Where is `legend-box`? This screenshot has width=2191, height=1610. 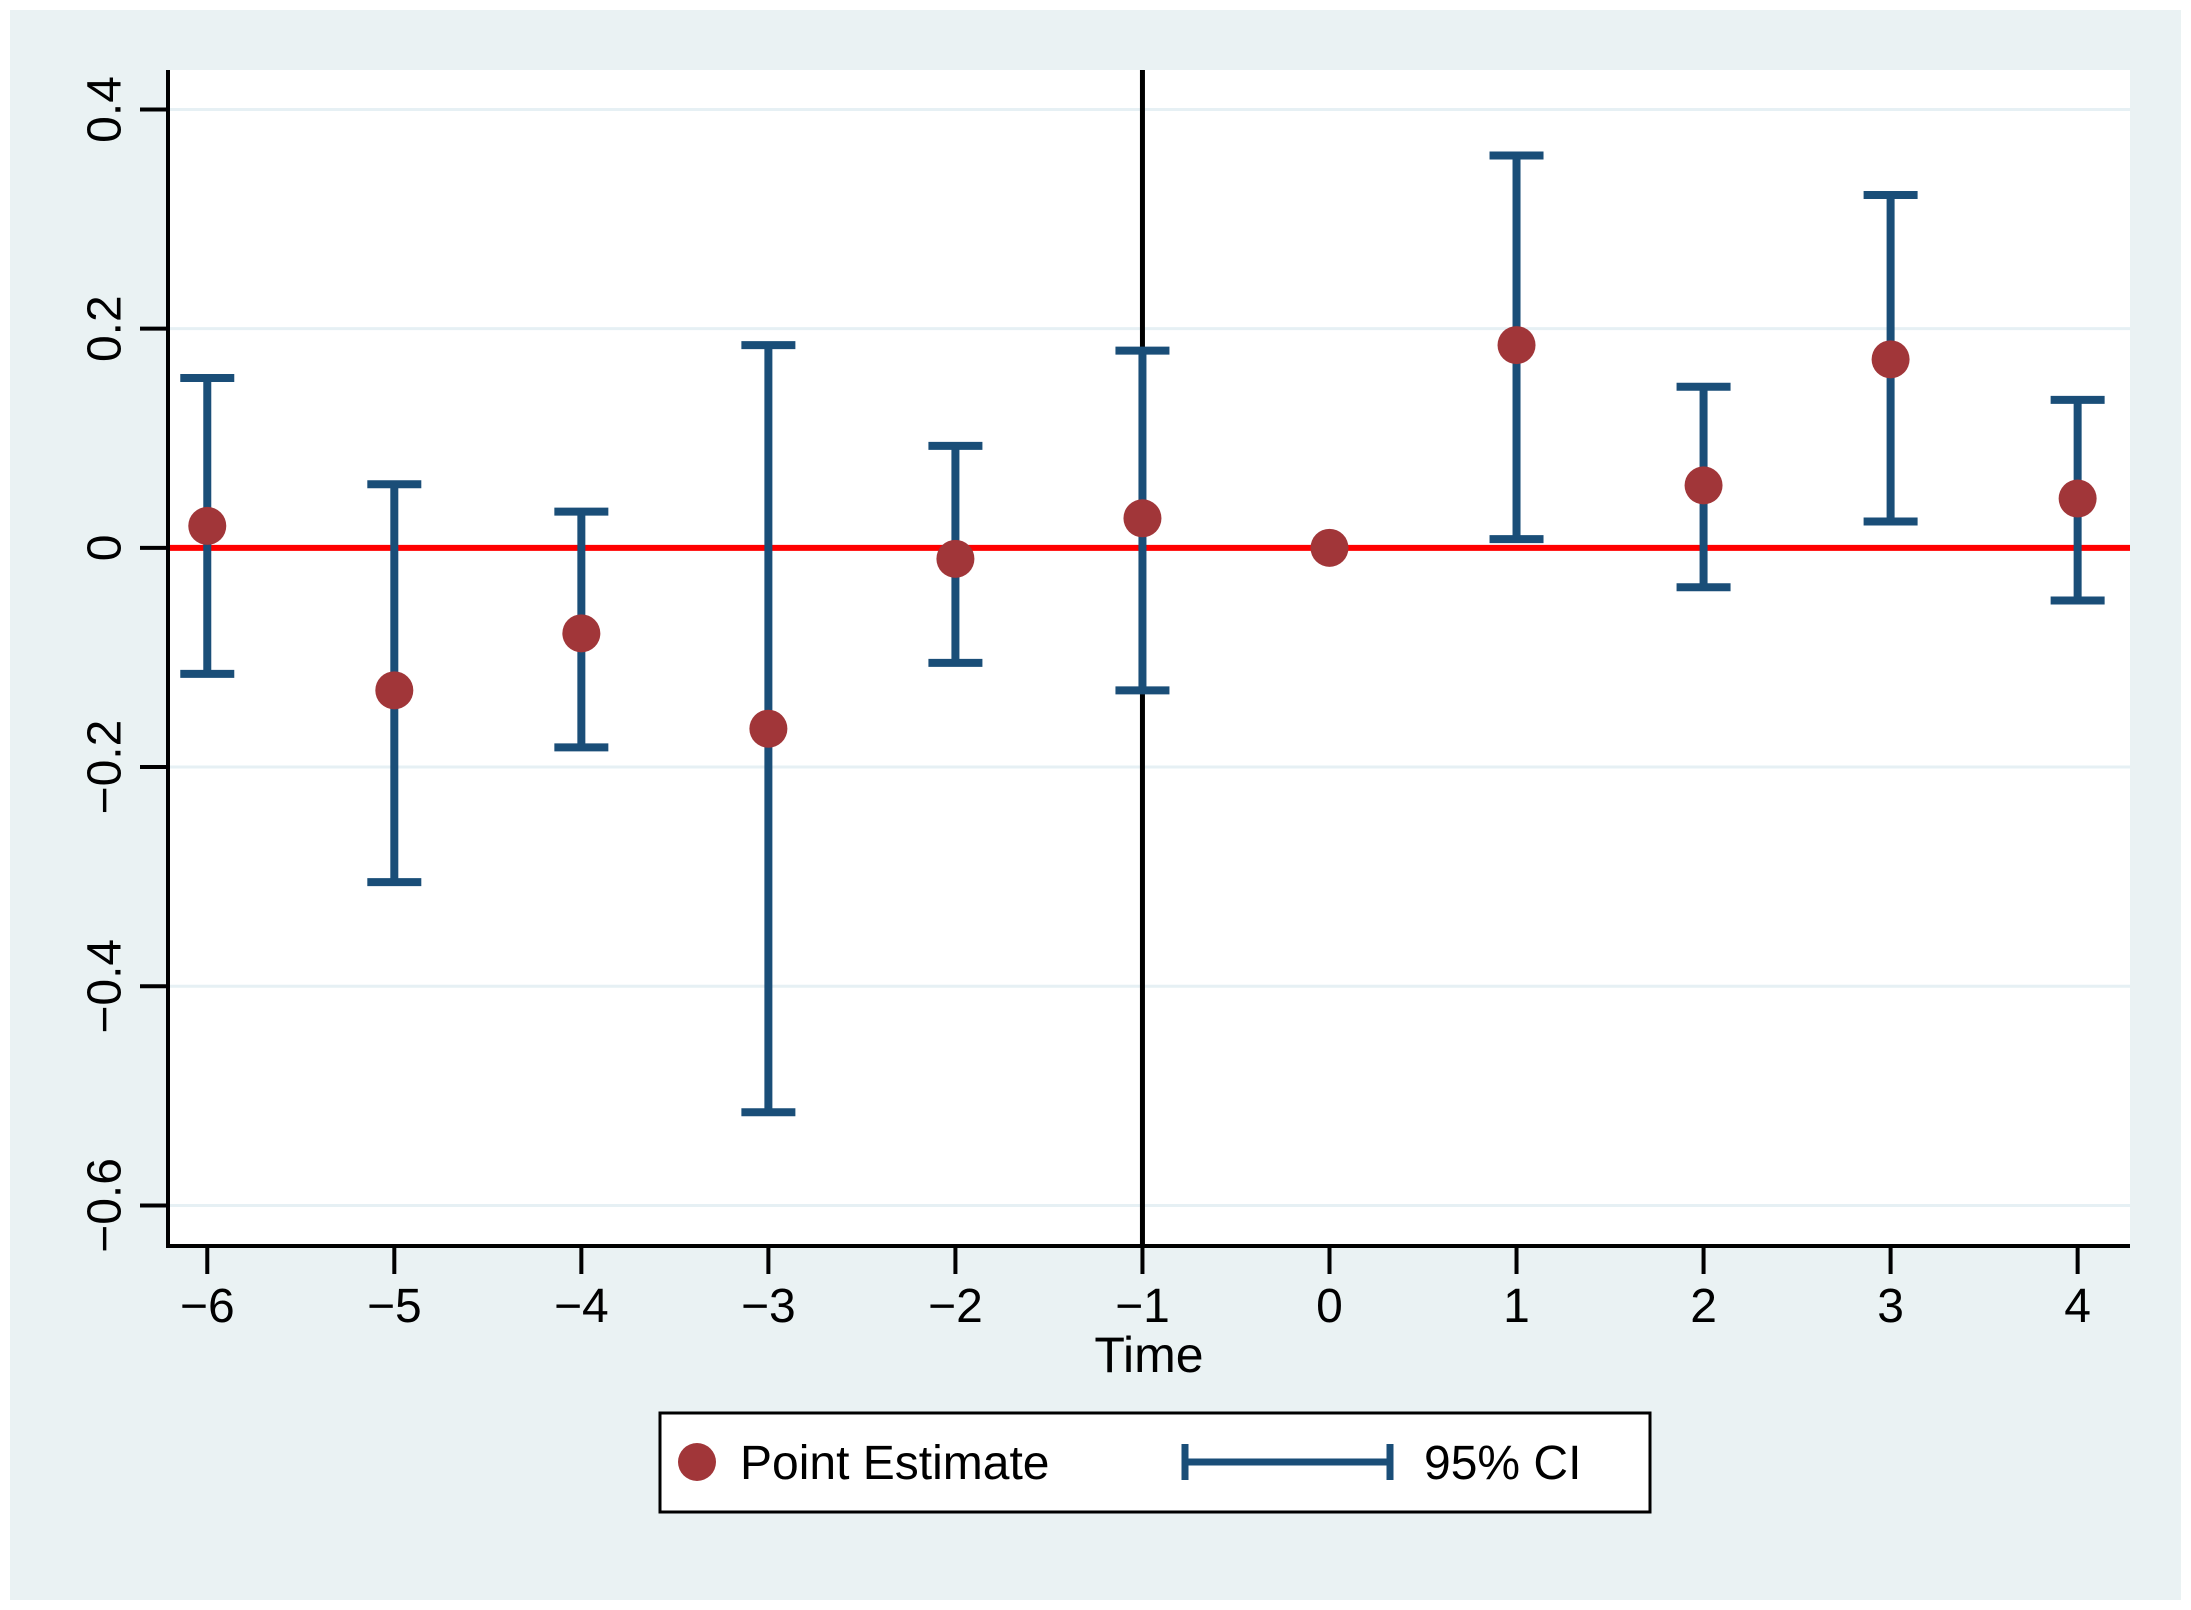 legend-box is located at coordinates (1155, 1462).